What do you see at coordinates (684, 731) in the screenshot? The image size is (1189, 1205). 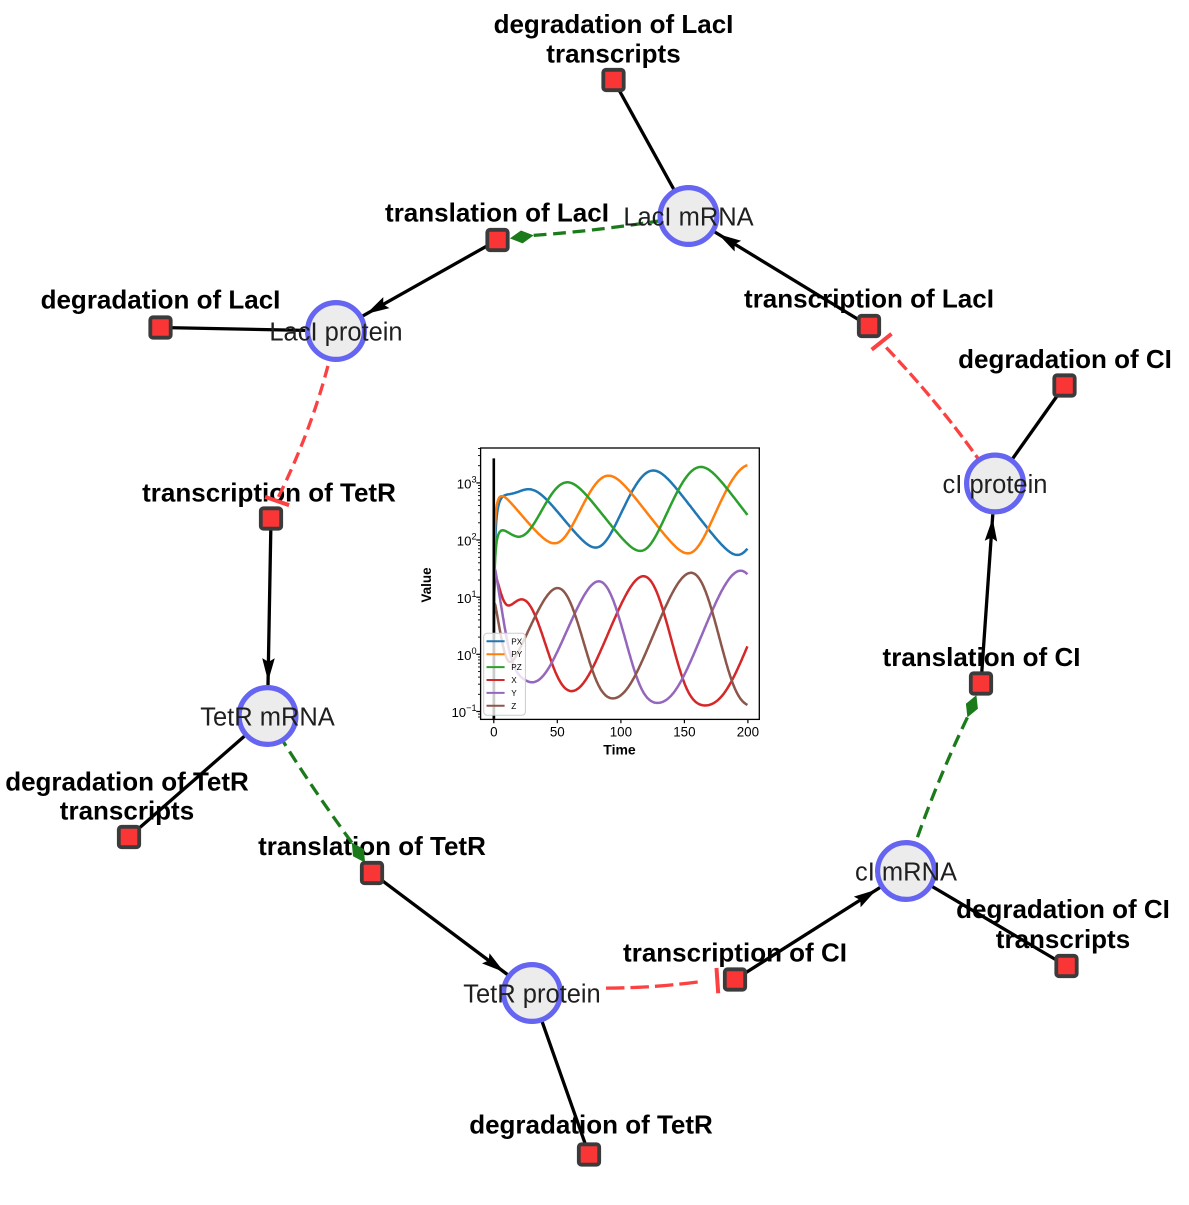 I see `svg-text: 150` at bounding box center [684, 731].